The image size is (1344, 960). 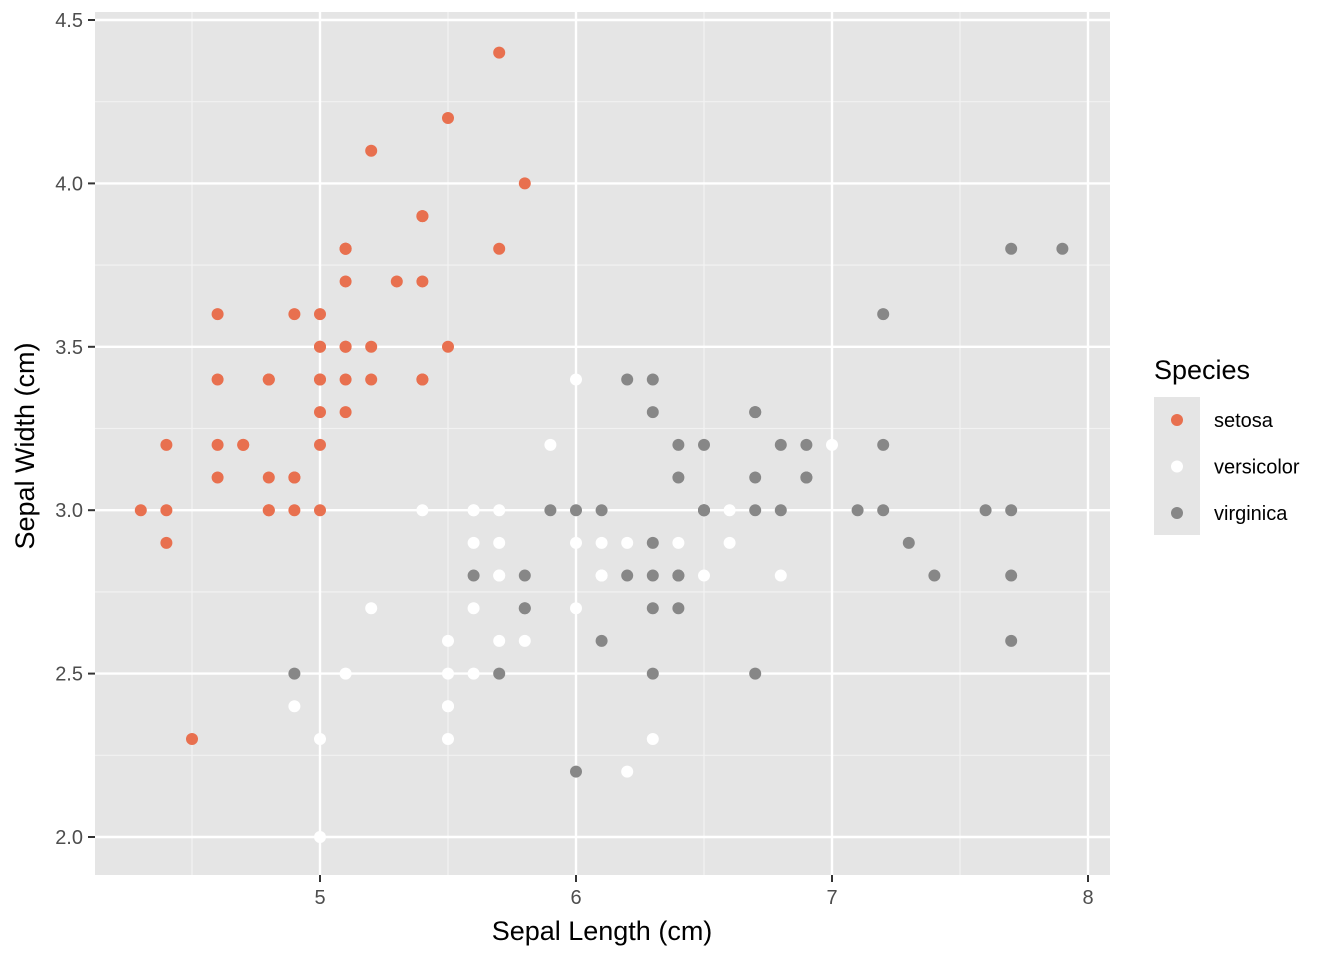 What do you see at coordinates (69, 21) in the screenshot?
I see `y-tick-label: 4.5` at bounding box center [69, 21].